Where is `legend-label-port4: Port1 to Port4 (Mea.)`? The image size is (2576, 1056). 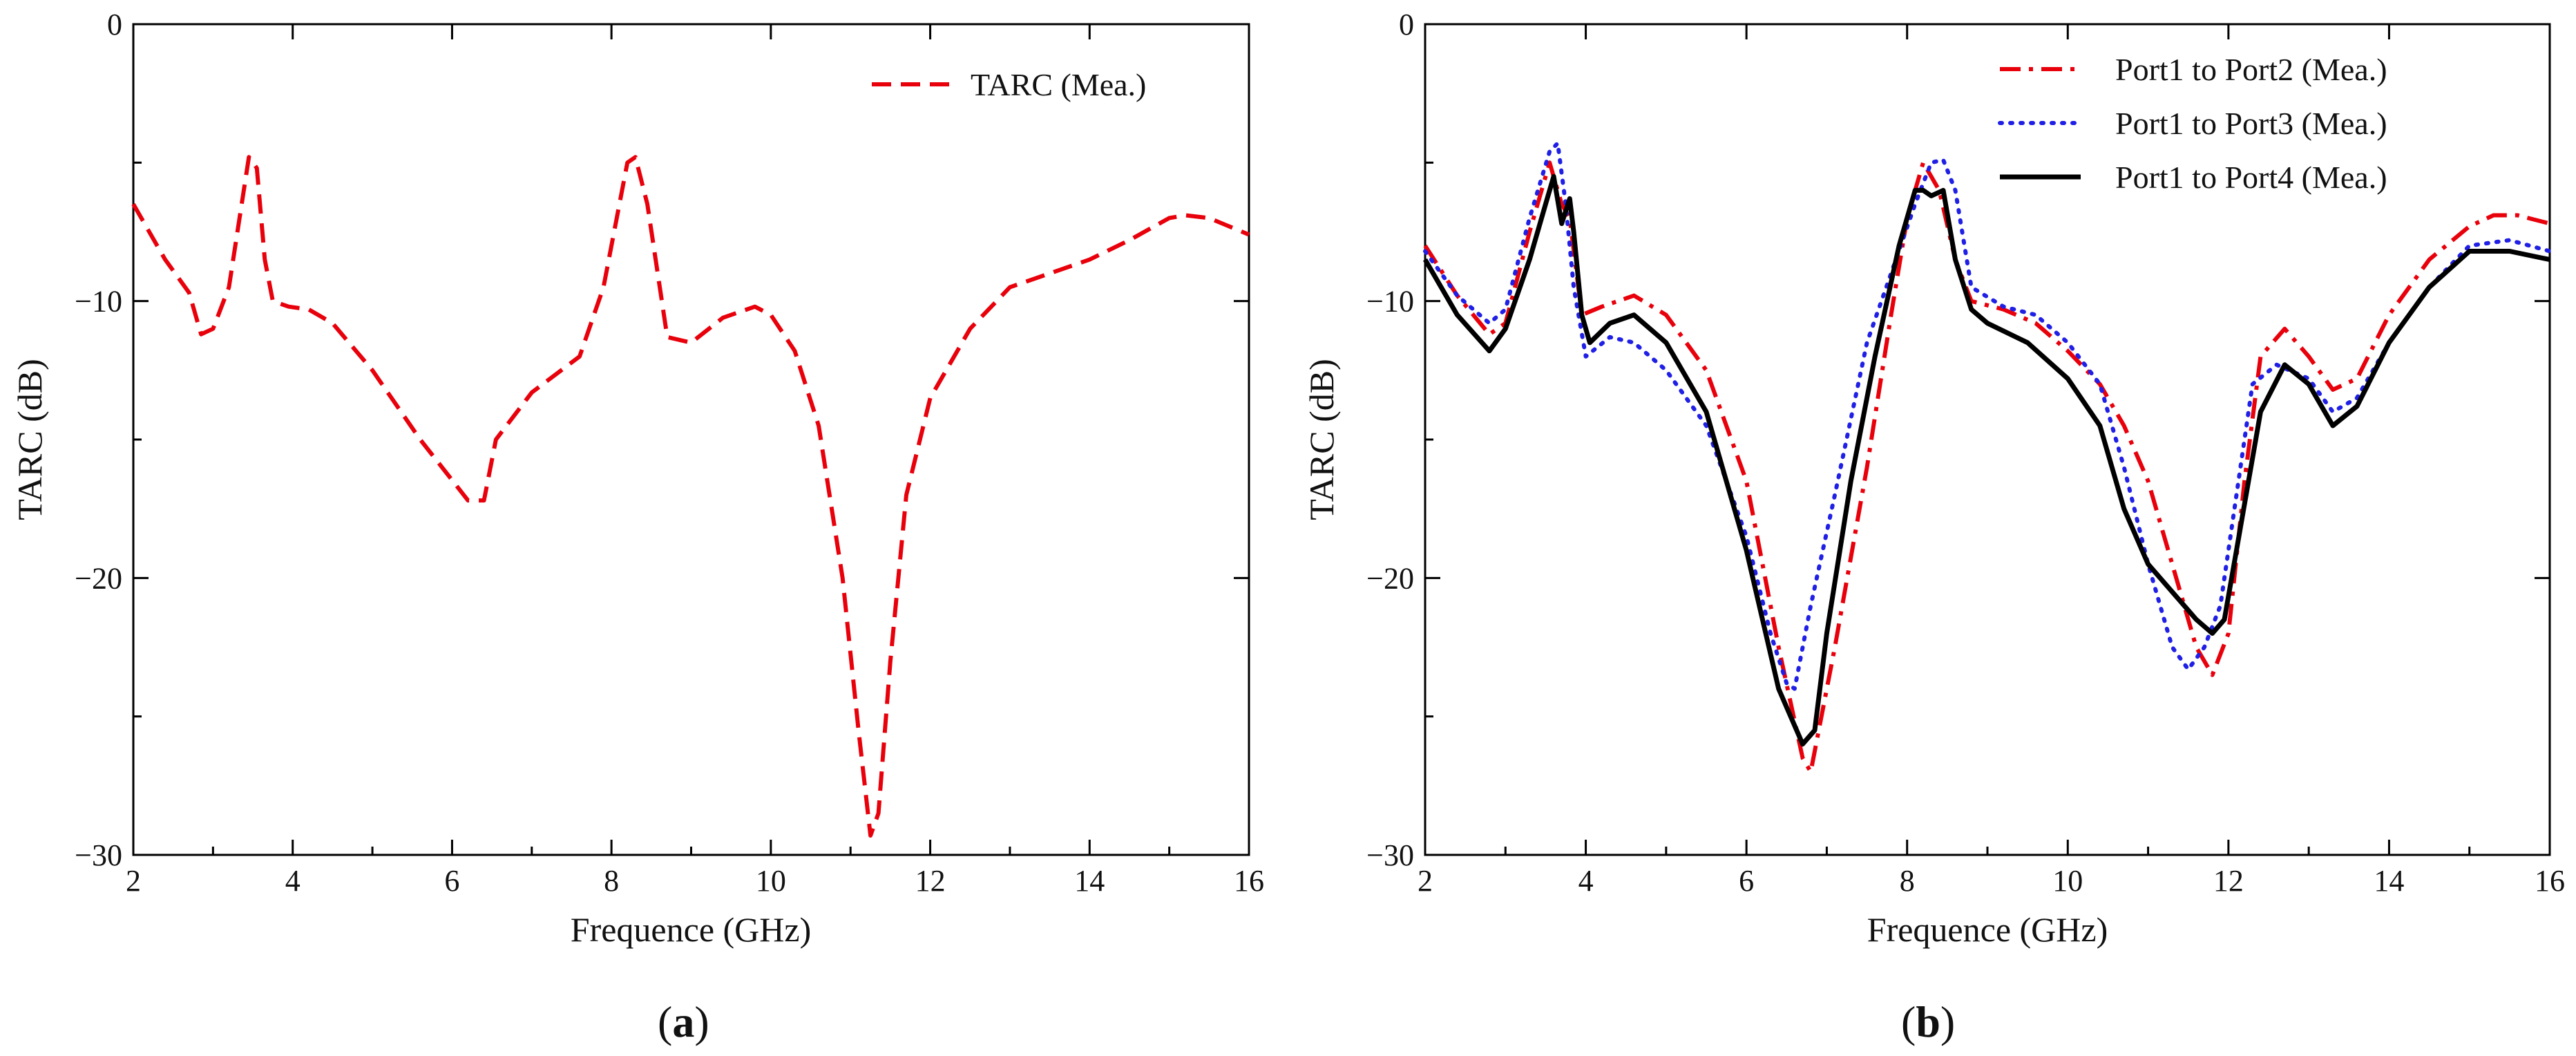
legend-label-port4: Port1 to Port4 (Mea.) is located at coordinates (2251, 177).